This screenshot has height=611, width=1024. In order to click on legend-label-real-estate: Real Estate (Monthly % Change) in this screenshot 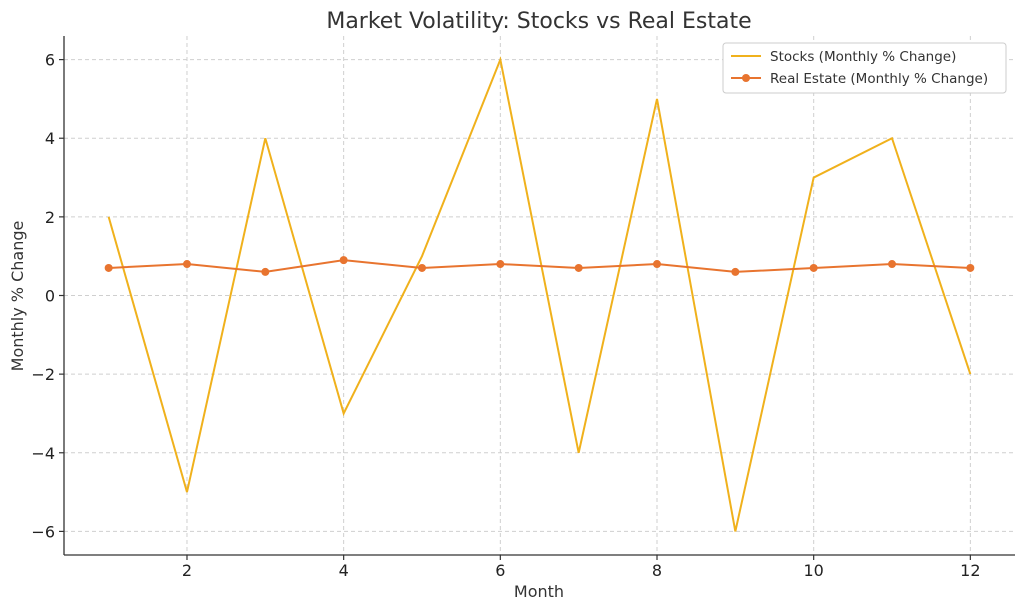, I will do `click(879, 79)`.